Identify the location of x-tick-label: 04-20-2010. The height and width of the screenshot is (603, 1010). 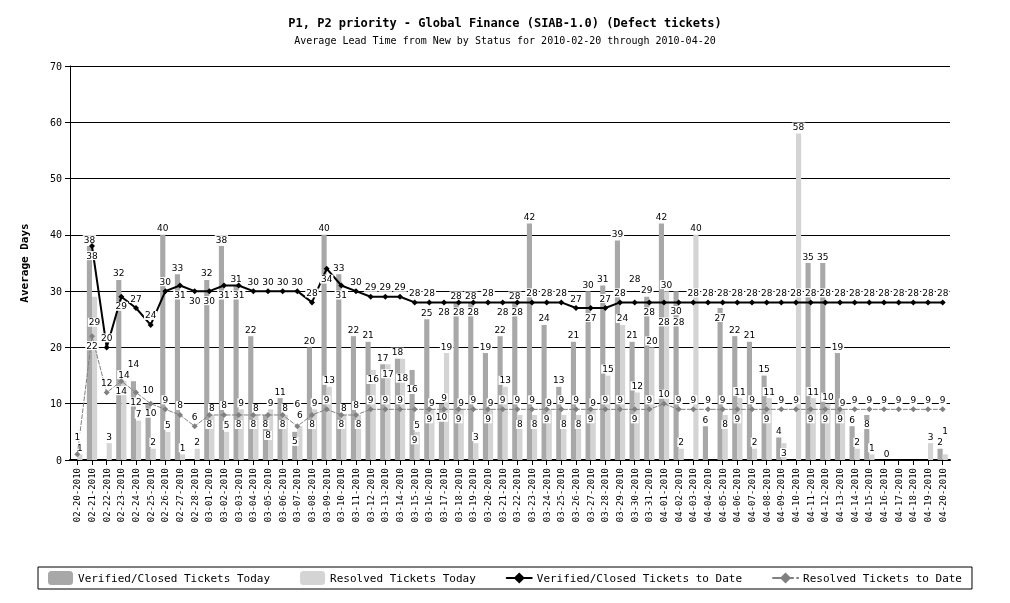
(942, 495).